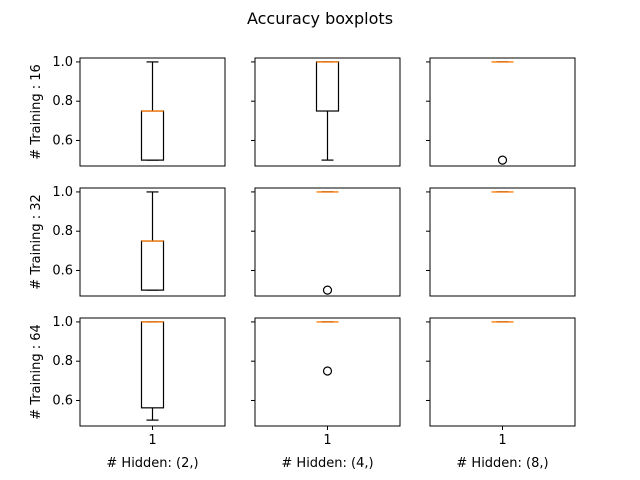  I want to click on subplot-r1-c1: 0.6 0.8 1.0, so click(139, 111).